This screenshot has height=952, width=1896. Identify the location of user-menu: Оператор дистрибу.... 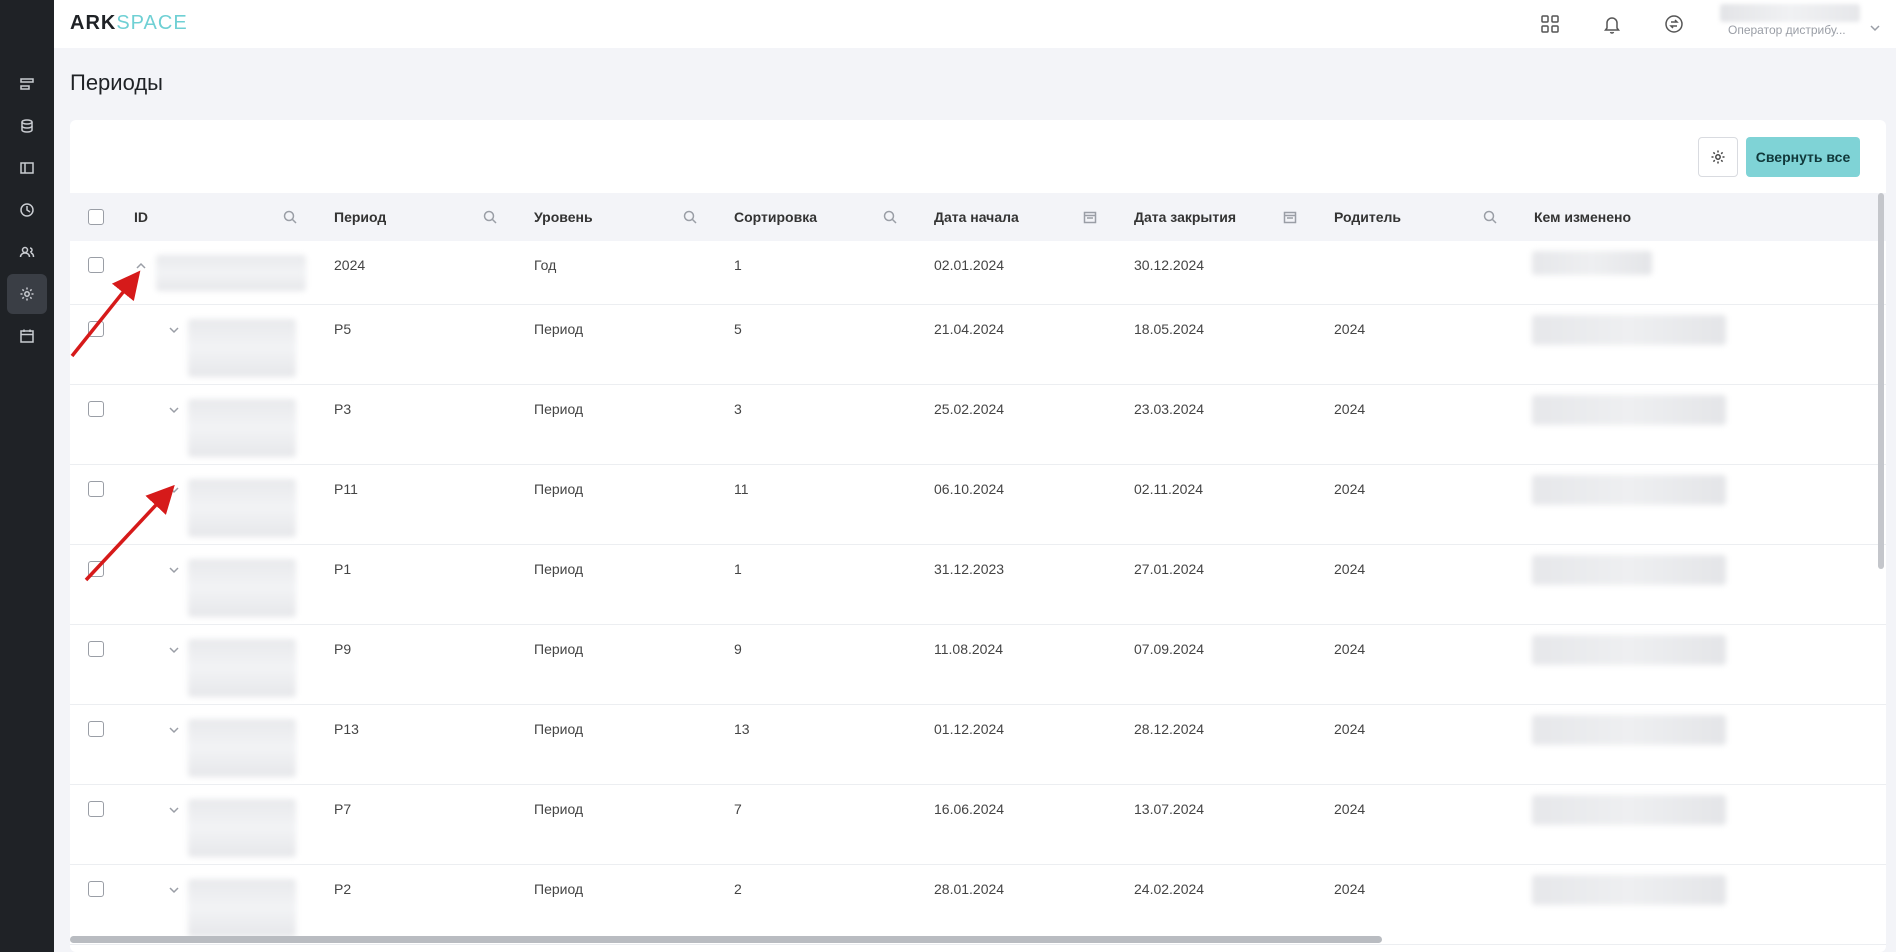
(1805, 23).